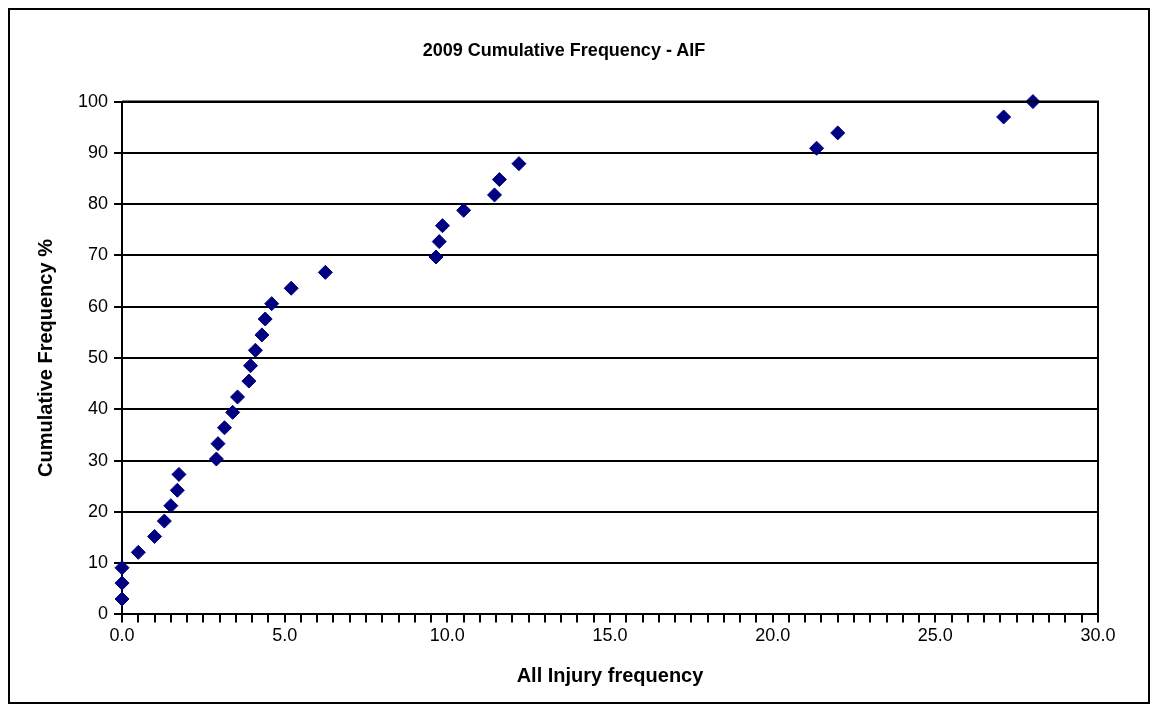 Image resolution: width=1160 pixels, height=706 pixels. Describe the element at coordinates (98, 151) in the screenshot. I see `y-tick-label: 90` at that location.